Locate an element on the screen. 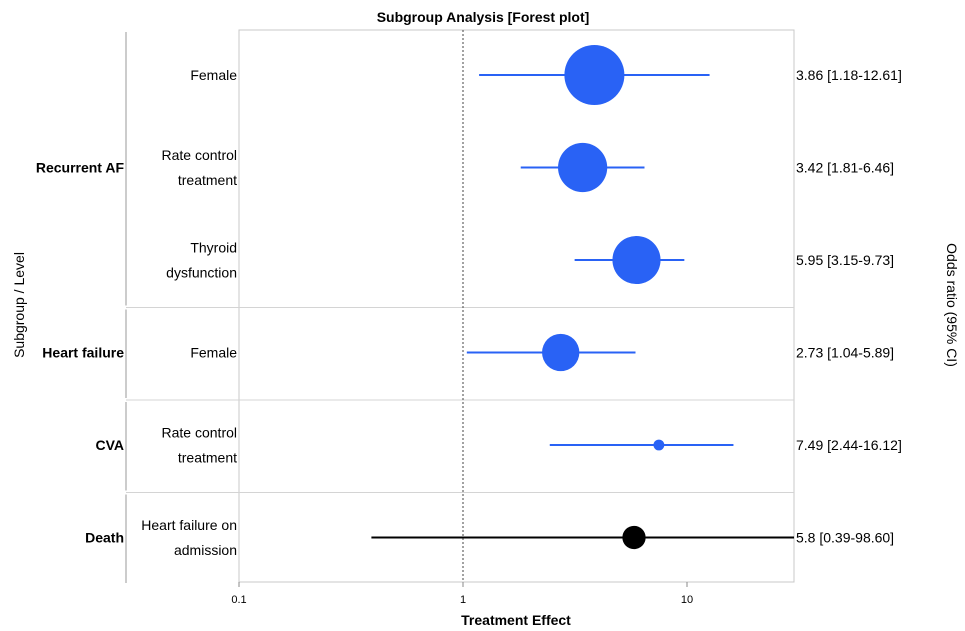 The image size is (965, 631). group-label: CVA is located at coordinates (109, 445).